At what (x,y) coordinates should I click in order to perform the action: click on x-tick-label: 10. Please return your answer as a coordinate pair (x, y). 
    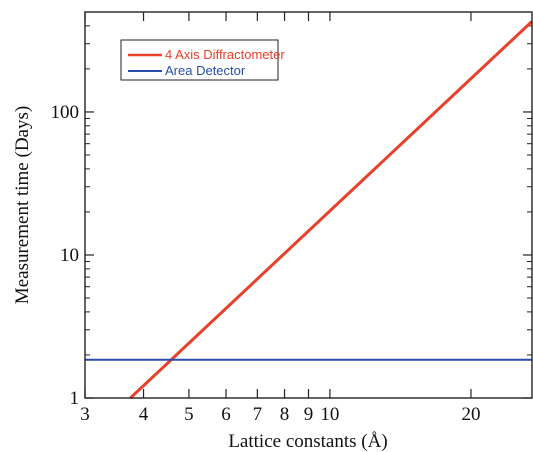
    Looking at the image, I should click on (329, 414).